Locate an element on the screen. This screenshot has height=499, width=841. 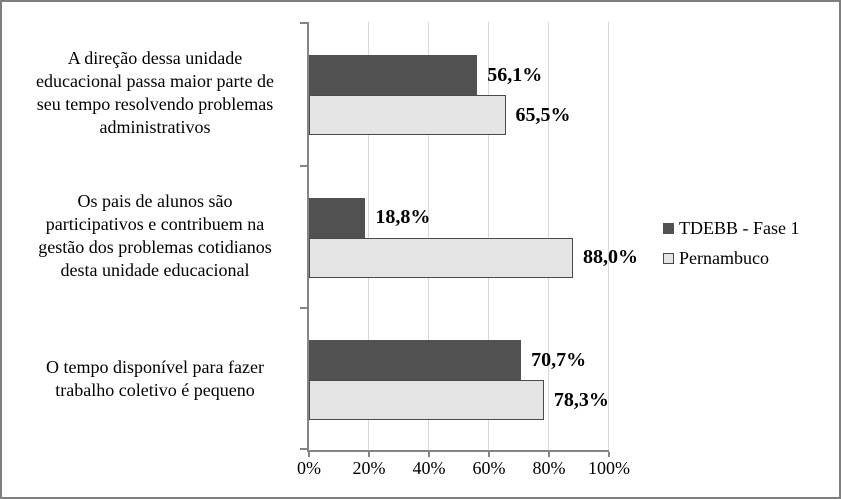
value-label: 88,0% is located at coordinates (610, 257).